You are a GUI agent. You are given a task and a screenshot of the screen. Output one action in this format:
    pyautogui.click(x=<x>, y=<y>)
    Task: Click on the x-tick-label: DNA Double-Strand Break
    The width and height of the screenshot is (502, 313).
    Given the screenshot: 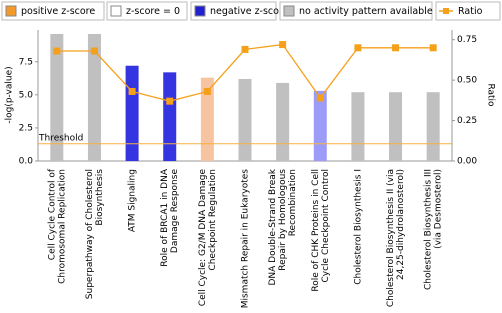 What is the action you would take?
    pyautogui.click(x=273, y=226)
    